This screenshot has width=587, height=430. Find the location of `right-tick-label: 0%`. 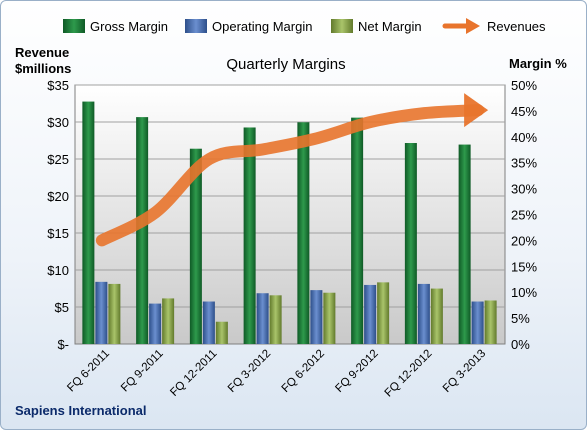

right-tick-label: 0% is located at coordinates (520, 344).